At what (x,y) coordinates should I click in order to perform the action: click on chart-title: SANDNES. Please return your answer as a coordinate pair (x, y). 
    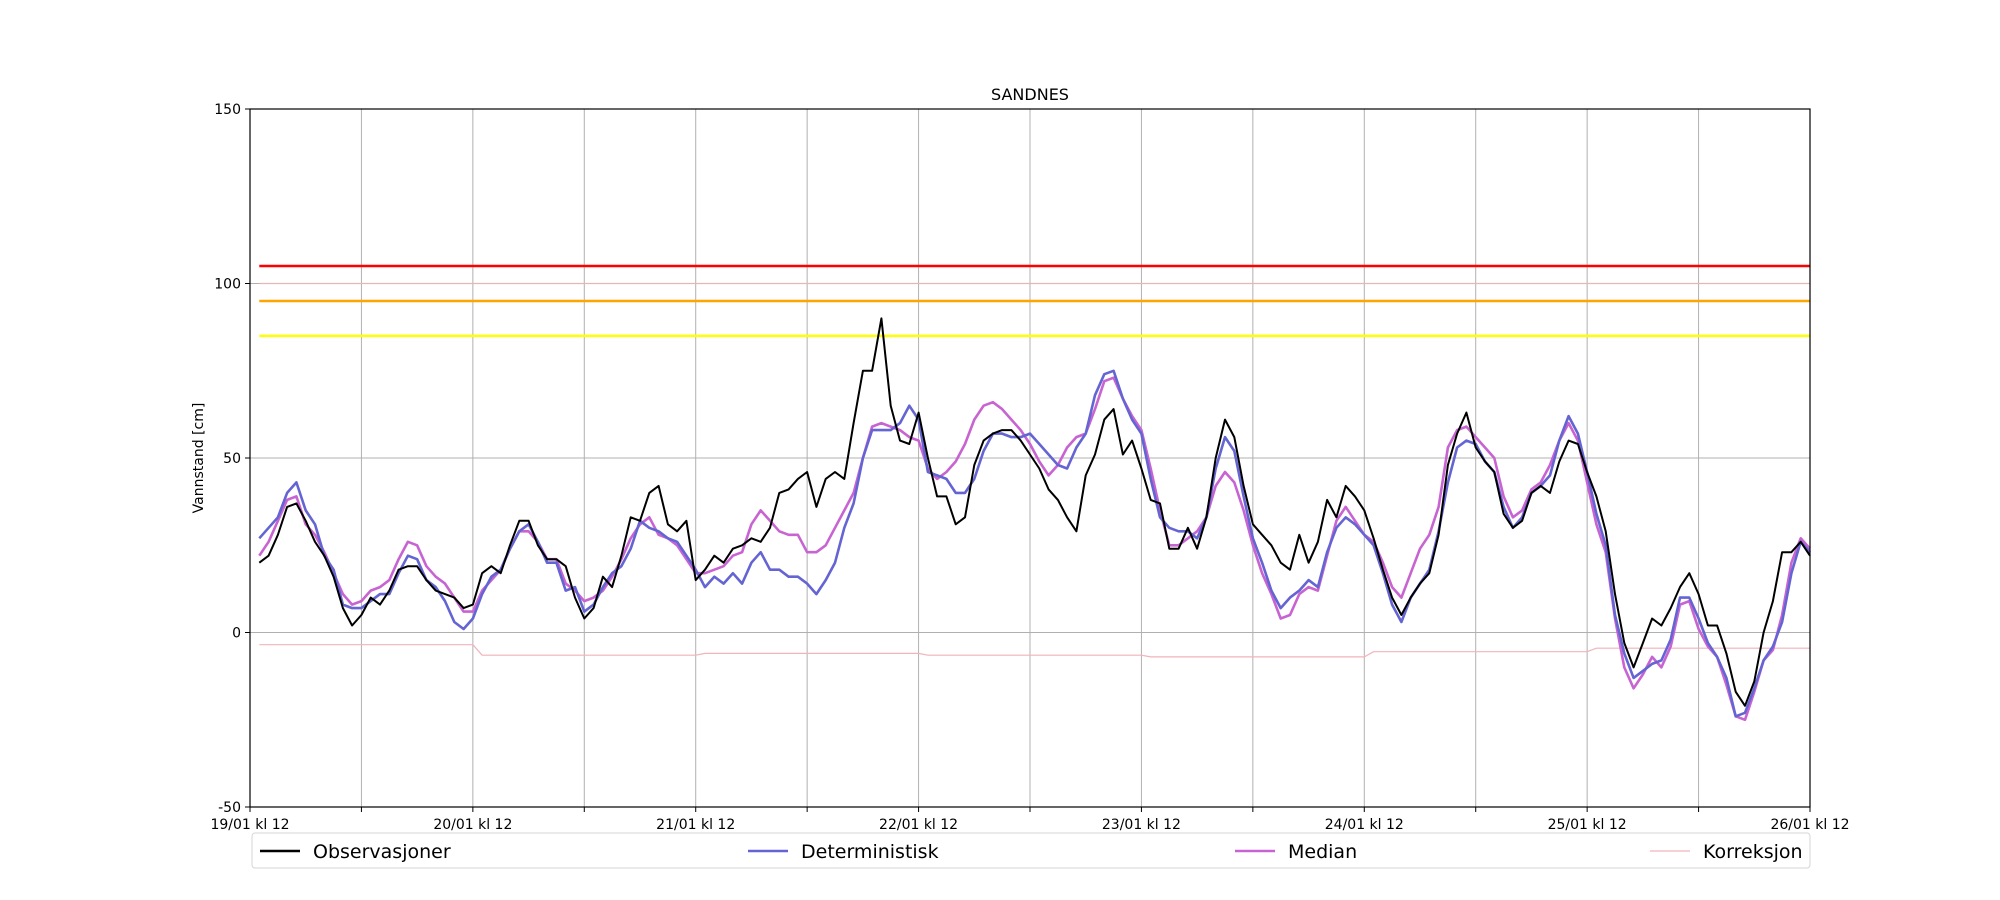
    Looking at the image, I should click on (1030, 94).